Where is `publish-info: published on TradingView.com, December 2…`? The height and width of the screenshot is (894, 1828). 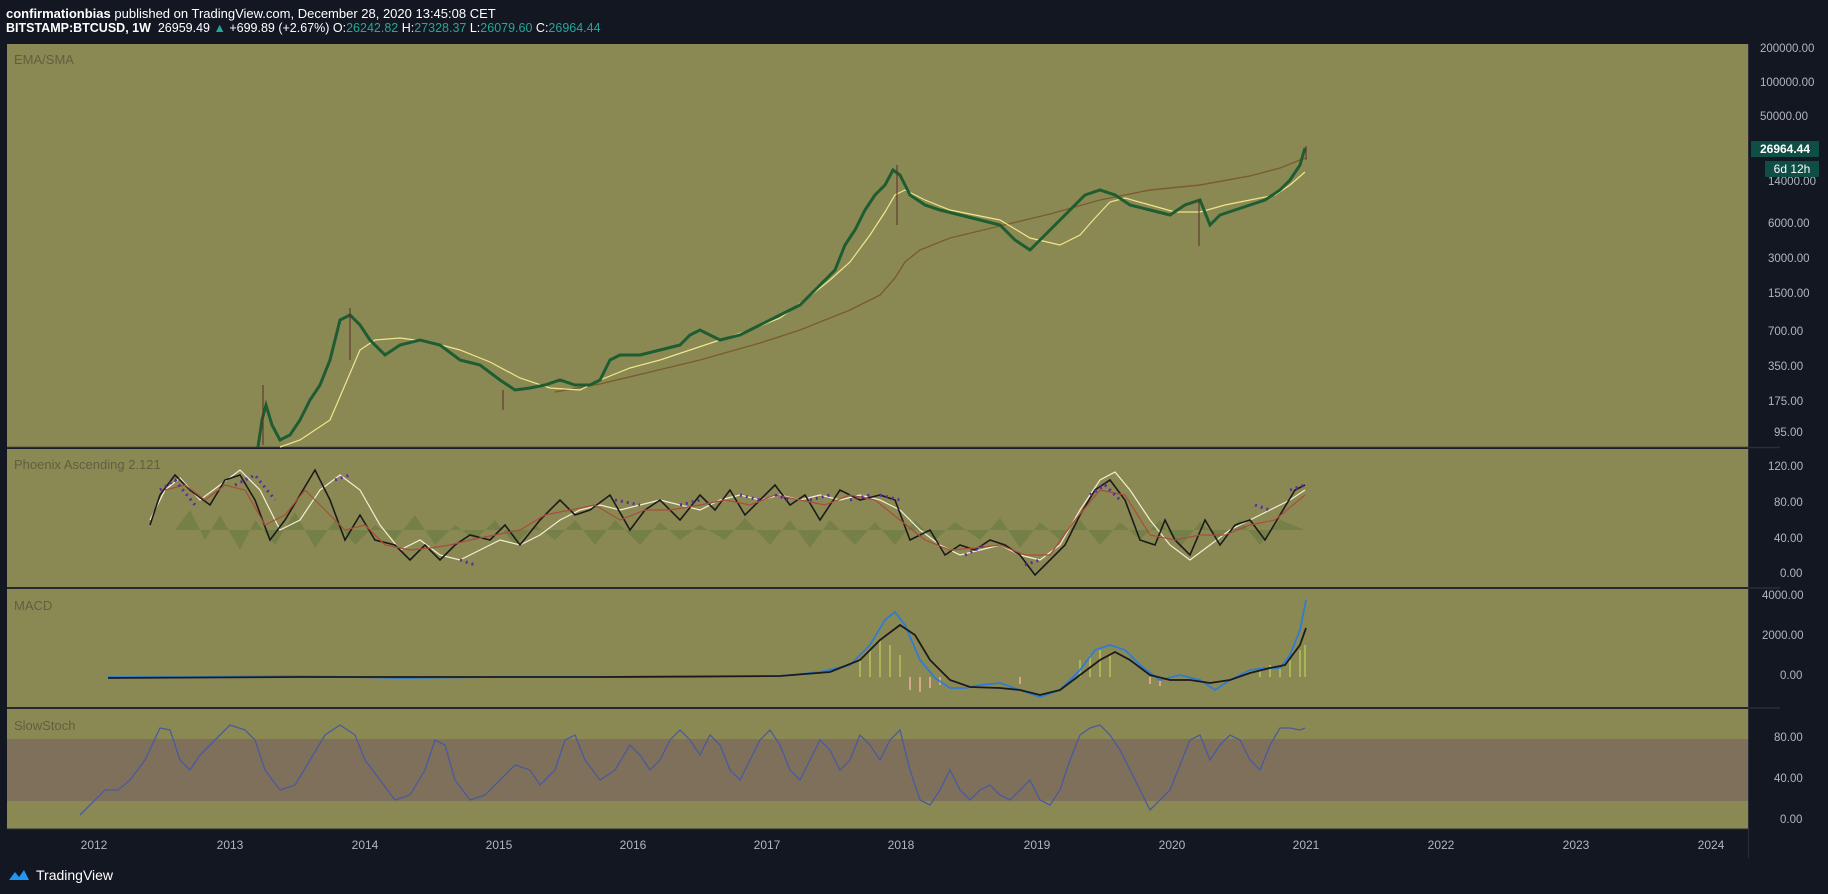 publish-info: published on TradingView.com, December 2… is located at coordinates (305, 13).